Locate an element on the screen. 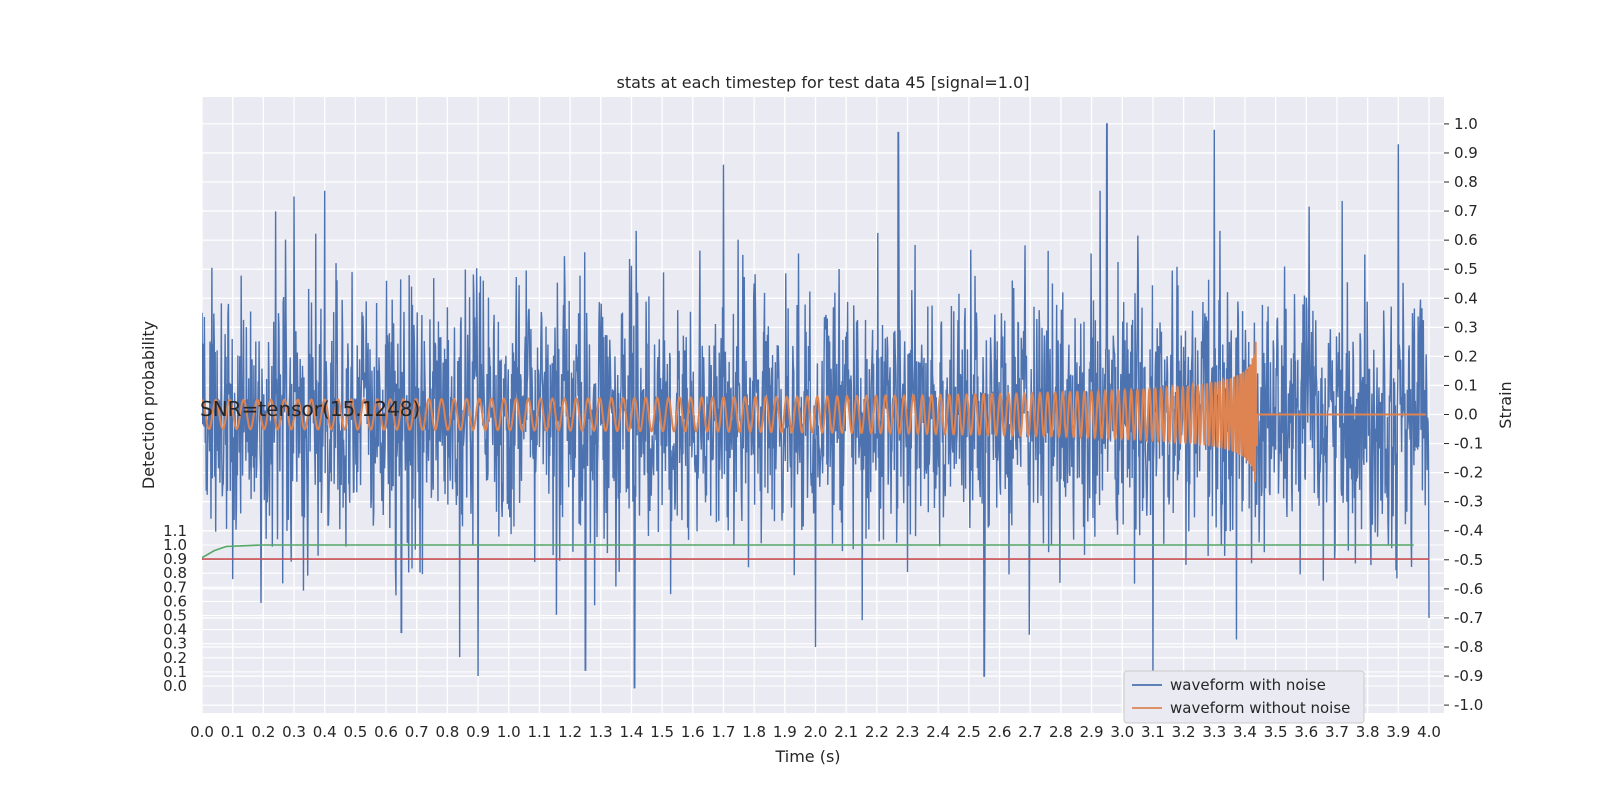 The height and width of the screenshot is (800, 1600). x-tick-label: 0.6 is located at coordinates (386, 732).